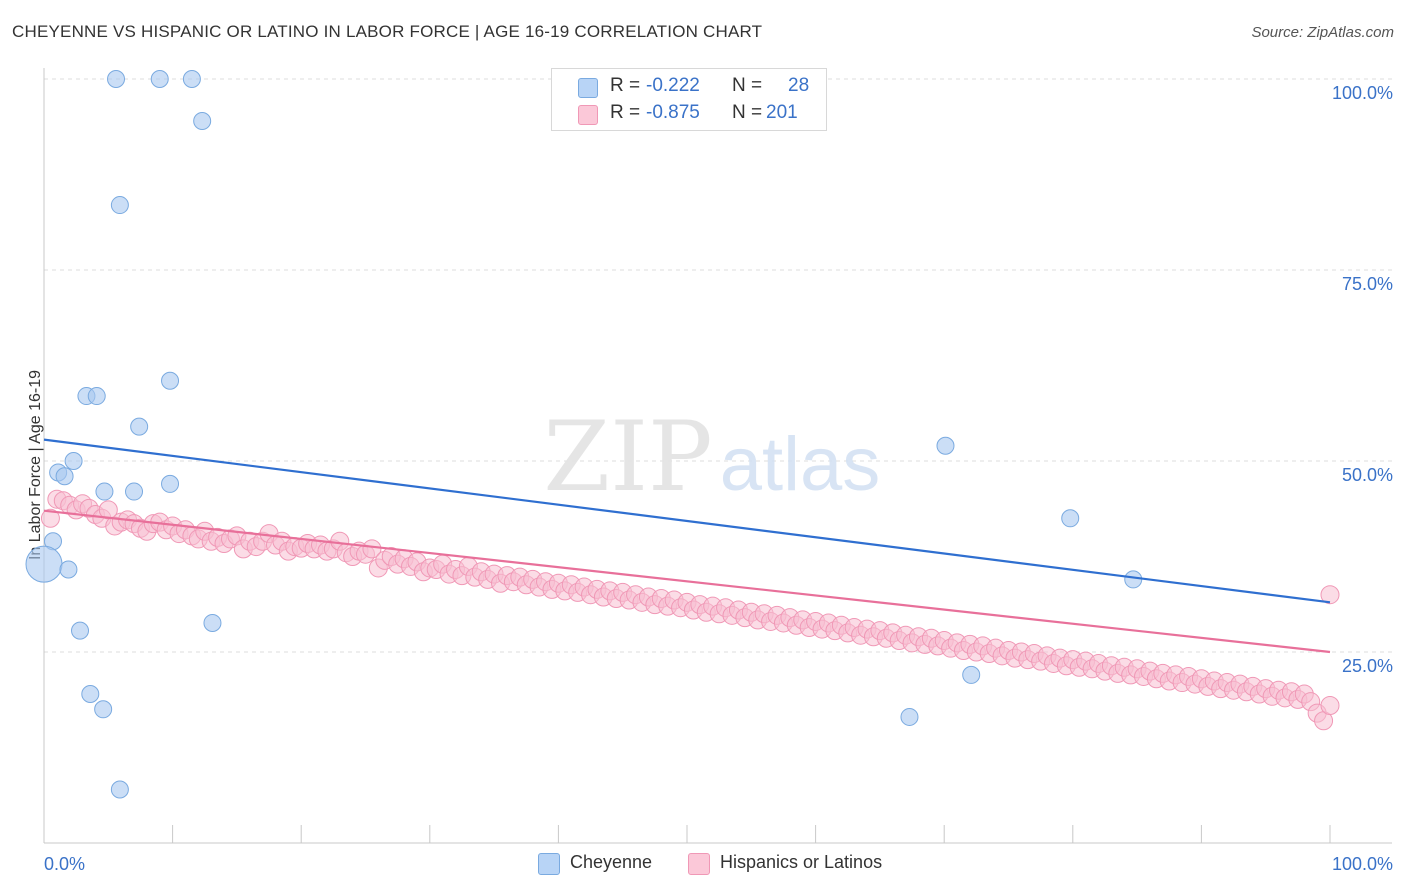 The width and height of the screenshot is (1406, 892). I want to click on r-value-hispanics: -0.875, so click(673, 112).